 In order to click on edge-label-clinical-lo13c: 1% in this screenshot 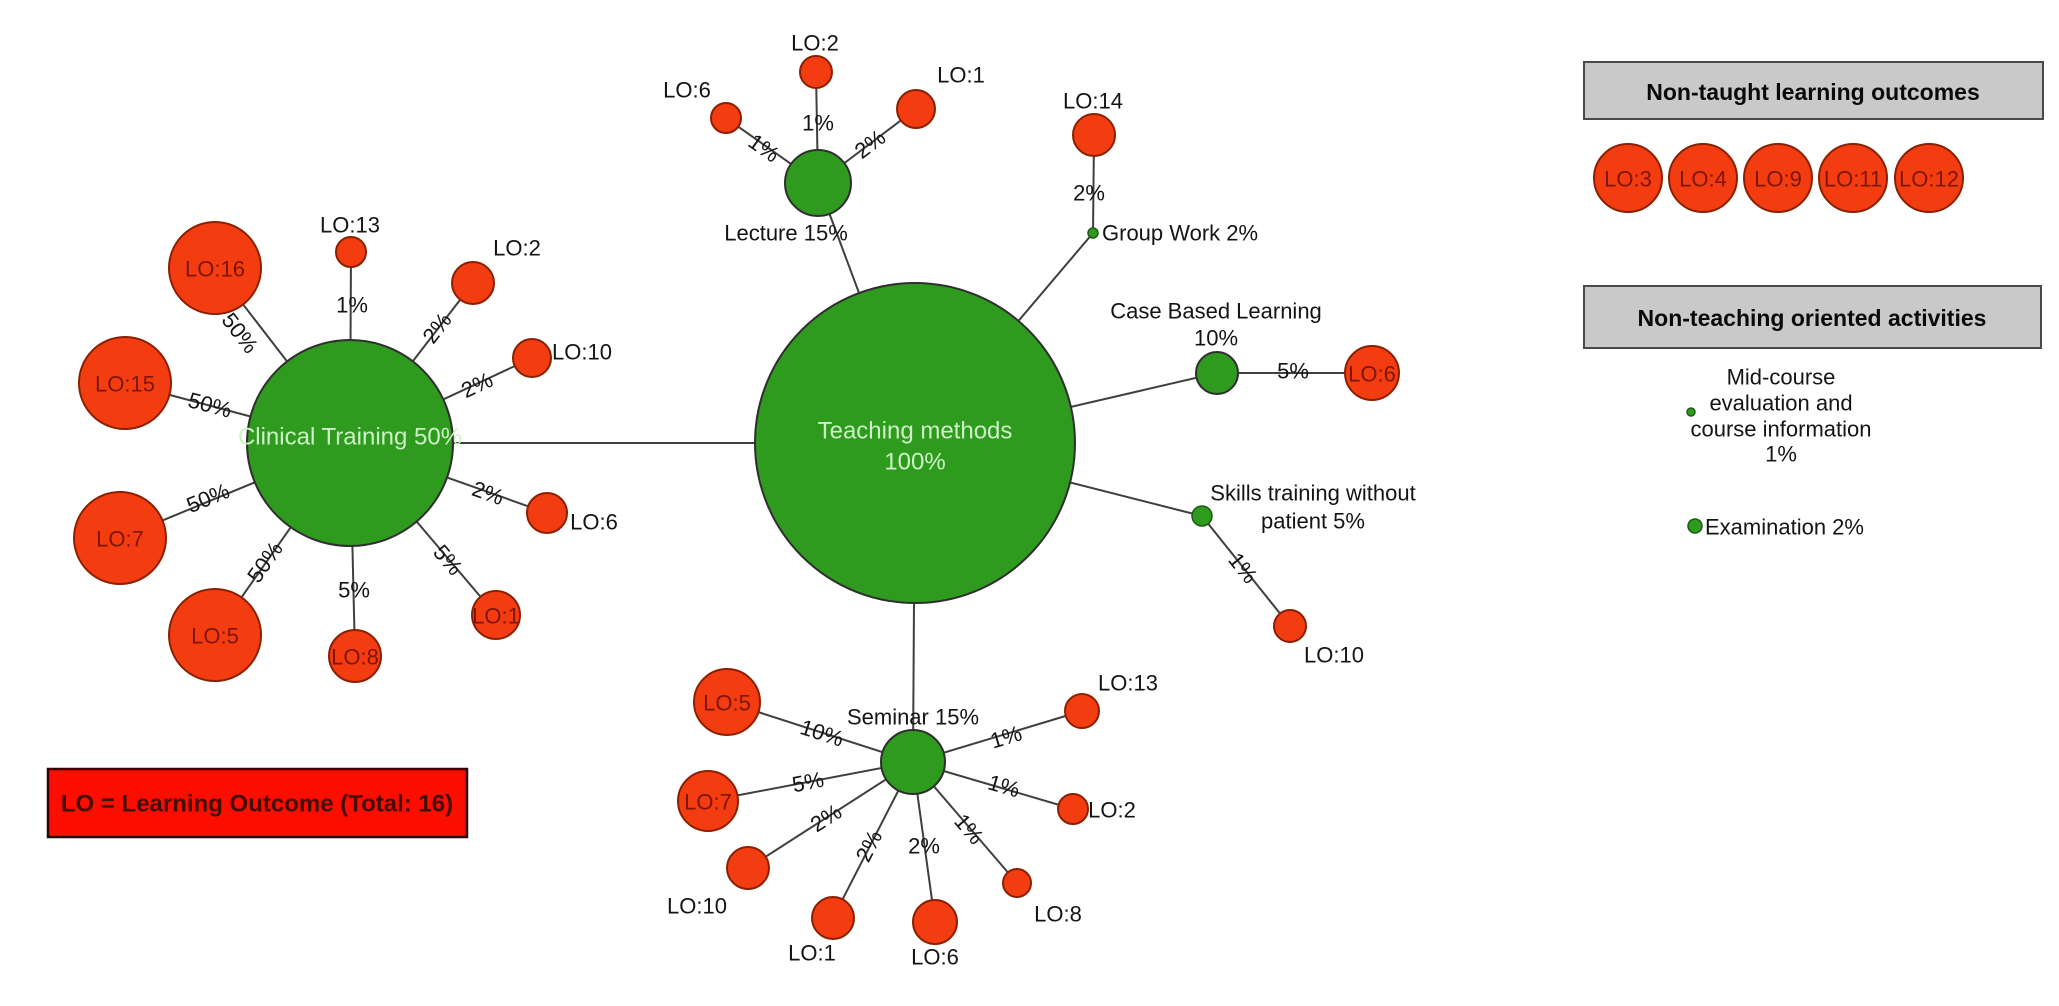, I will do `click(352, 305)`.